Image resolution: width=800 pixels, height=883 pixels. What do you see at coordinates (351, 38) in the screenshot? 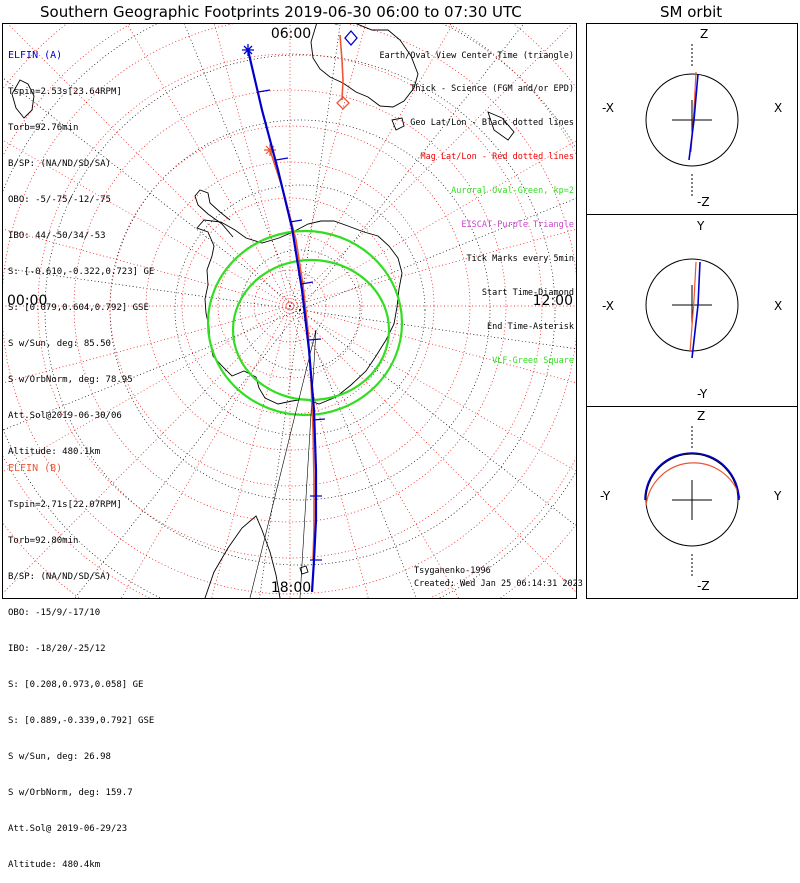
I see `elfin-a-start-diamond` at bounding box center [351, 38].